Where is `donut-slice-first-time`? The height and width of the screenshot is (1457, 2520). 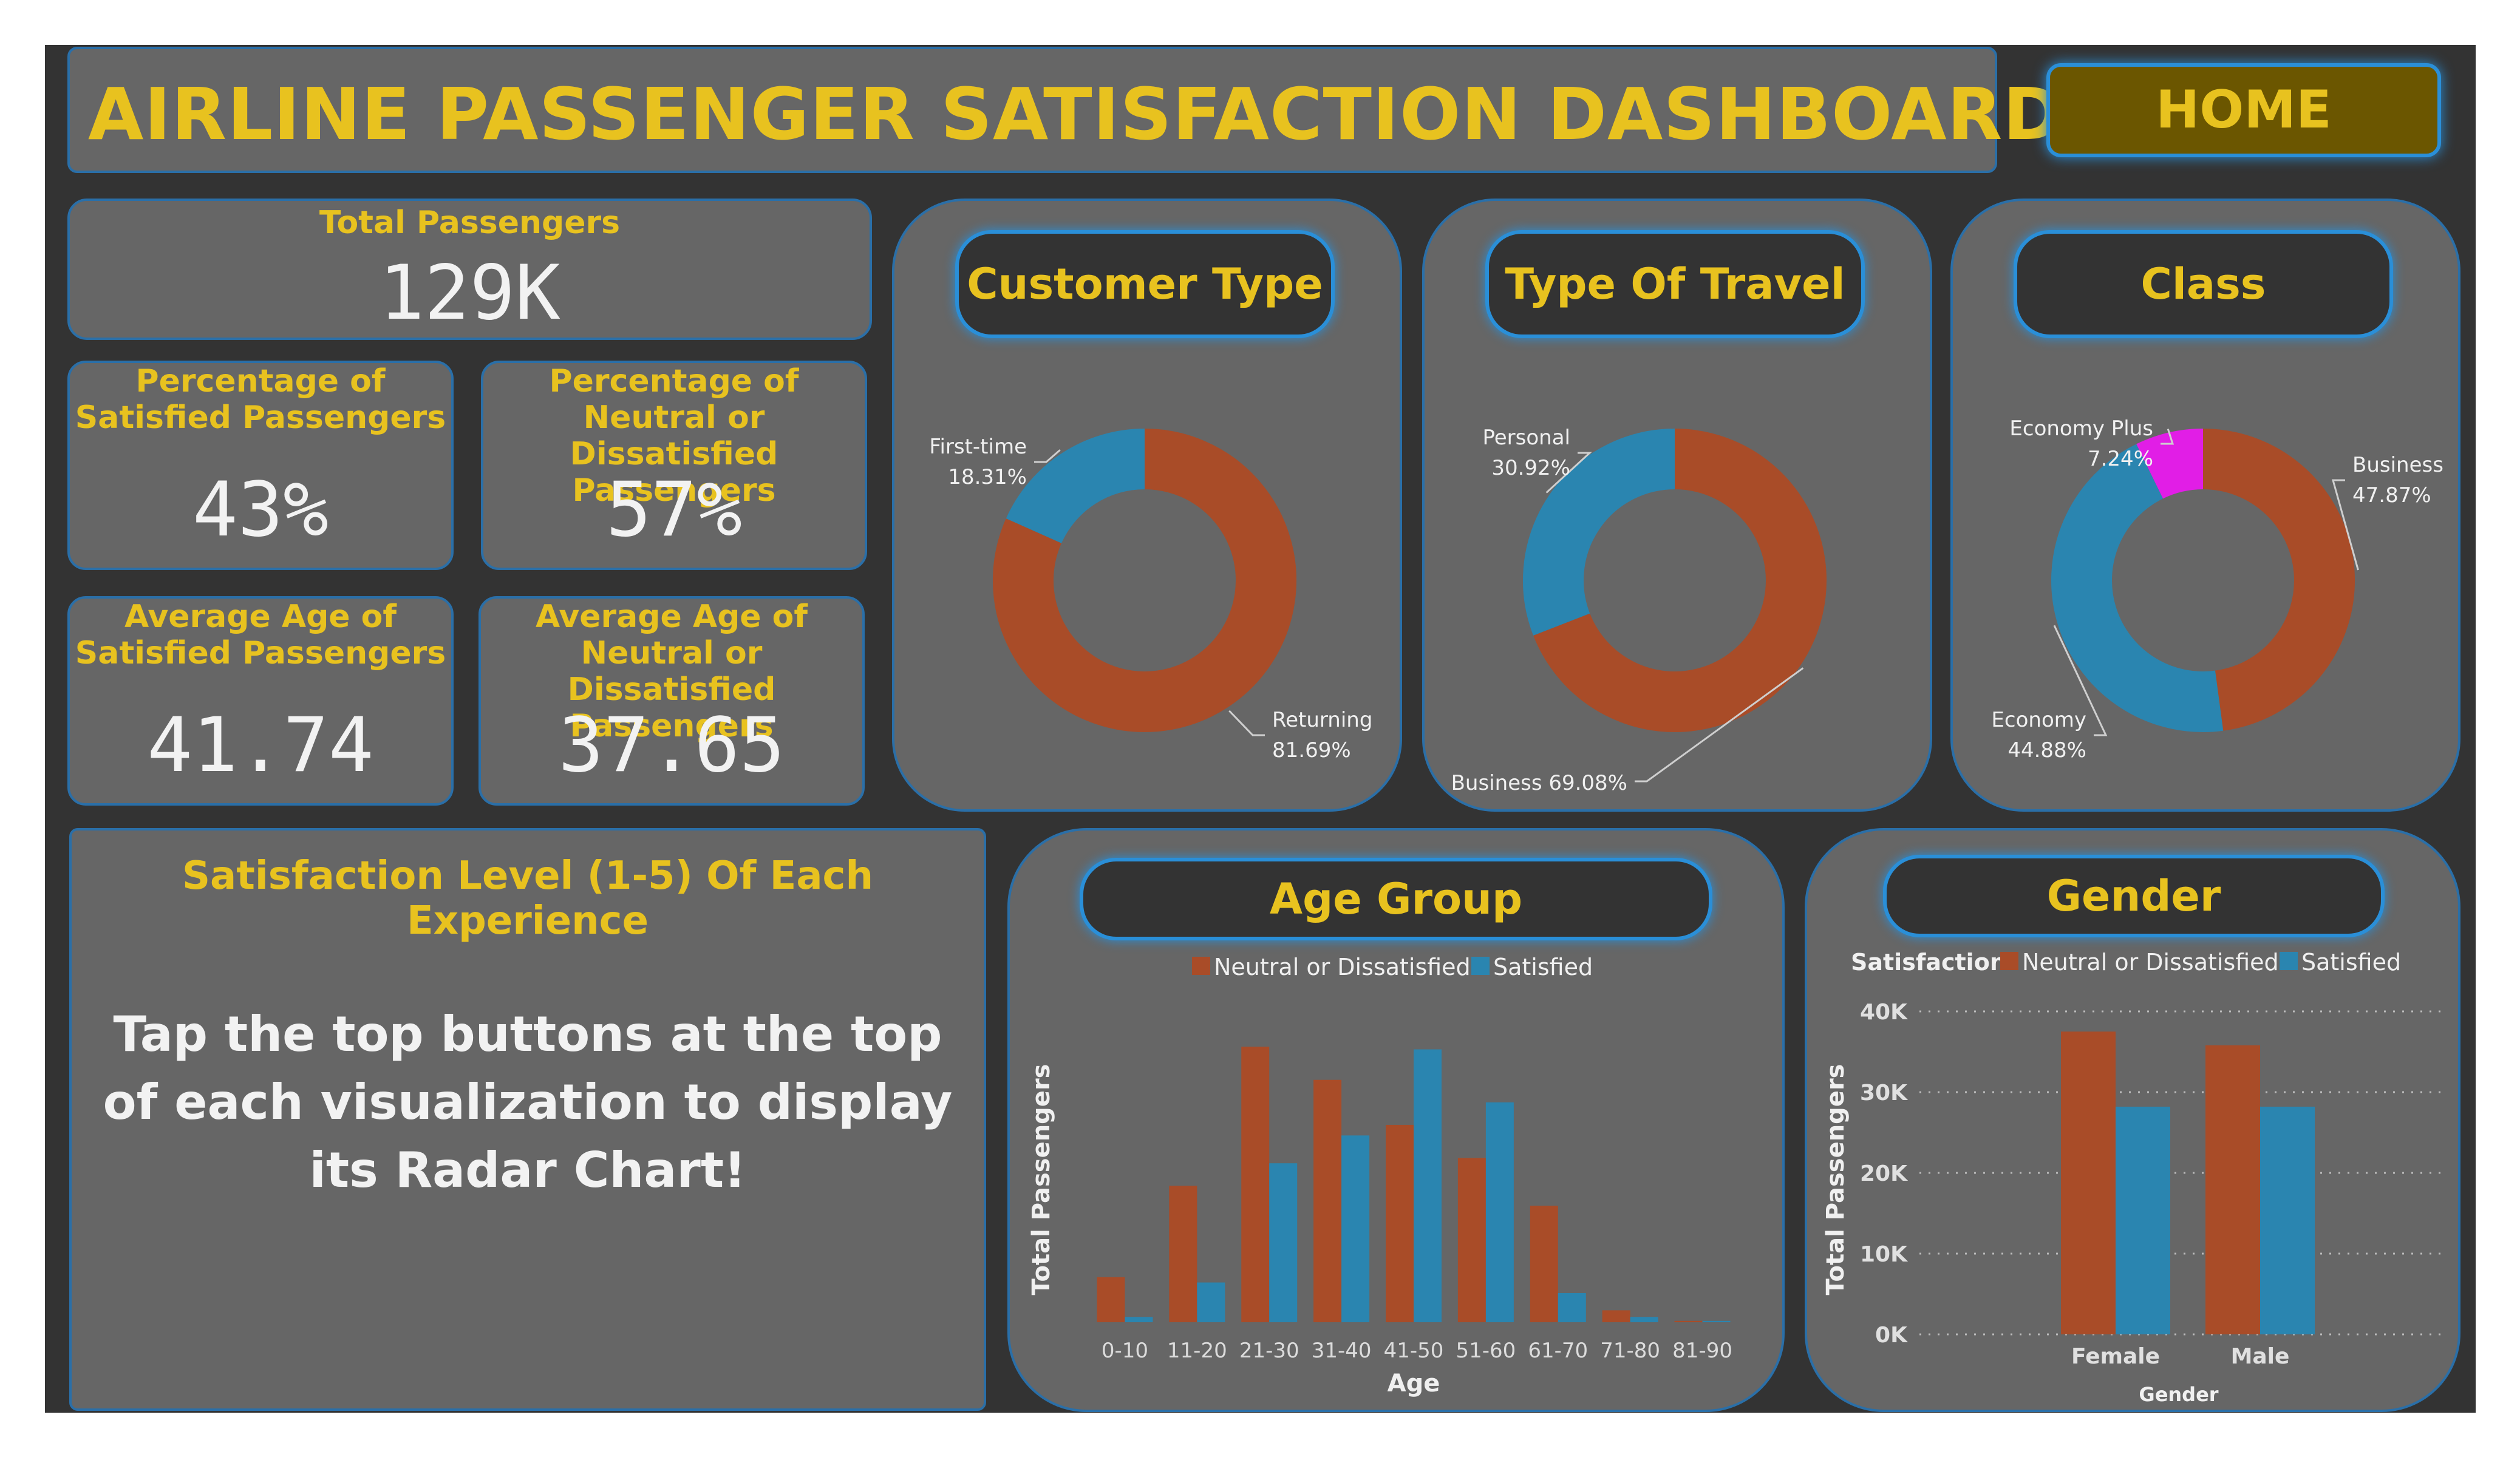
donut-slice-first-time is located at coordinates (1076, 486).